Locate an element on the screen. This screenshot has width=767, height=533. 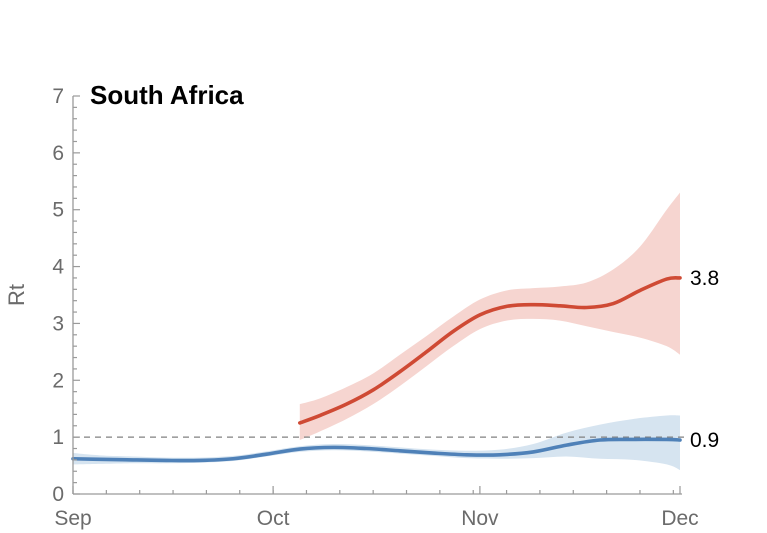
y-tick-label: 4 is located at coordinates (58, 267).